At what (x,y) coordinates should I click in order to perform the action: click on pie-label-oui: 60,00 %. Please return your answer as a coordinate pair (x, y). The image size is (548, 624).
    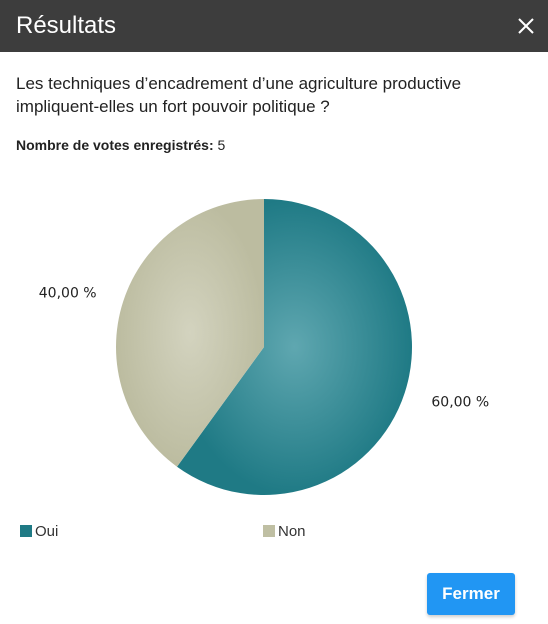
    Looking at the image, I should click on (460, 402).